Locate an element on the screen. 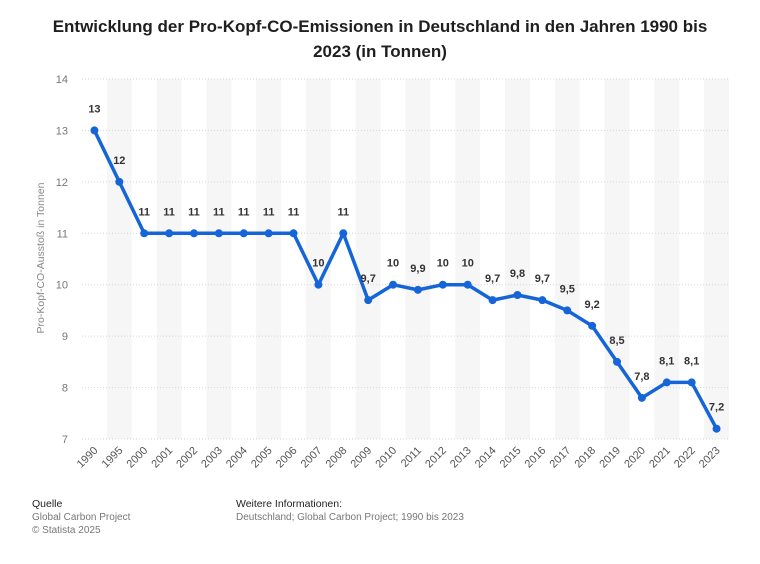 This screenshot has height=564, width=760. y-tick-label: 14 is located at coordinates (62, 80).